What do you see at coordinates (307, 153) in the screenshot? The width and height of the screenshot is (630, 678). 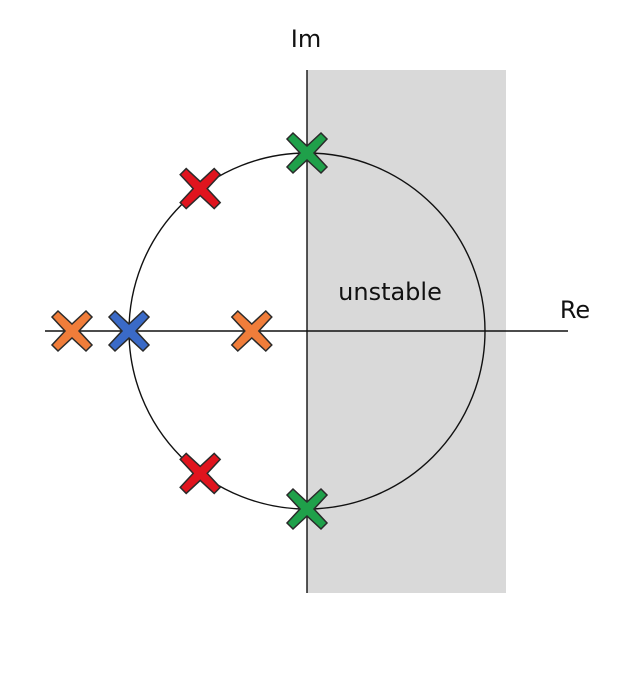 I see `pole-green-top-marker` at bounding box center [307, 153].